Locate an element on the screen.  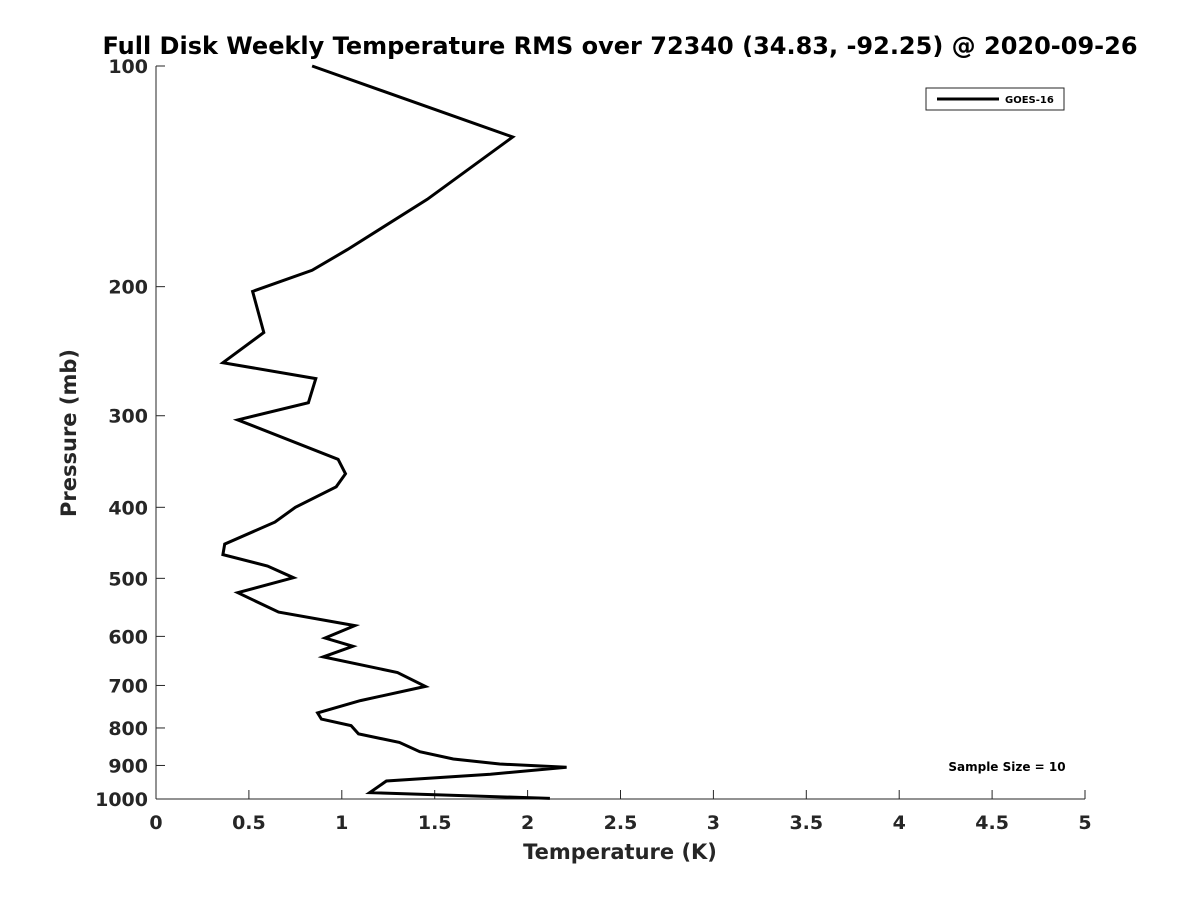
y-tick-label: 800 is located at coordinates (128, 729).